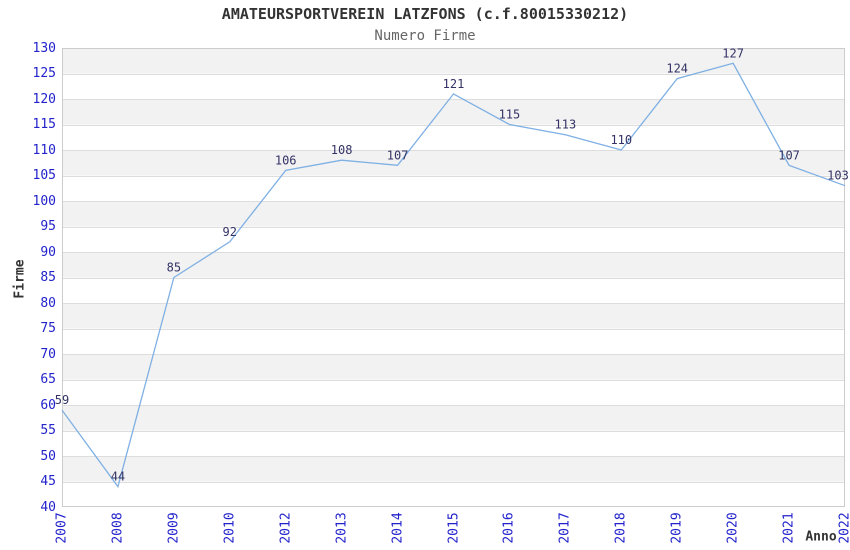 This screenshot has height=550, width=850. Describe the element at coordinates (843, 528) in the screenshot. I see `x-tick-label: 2022` at that location.